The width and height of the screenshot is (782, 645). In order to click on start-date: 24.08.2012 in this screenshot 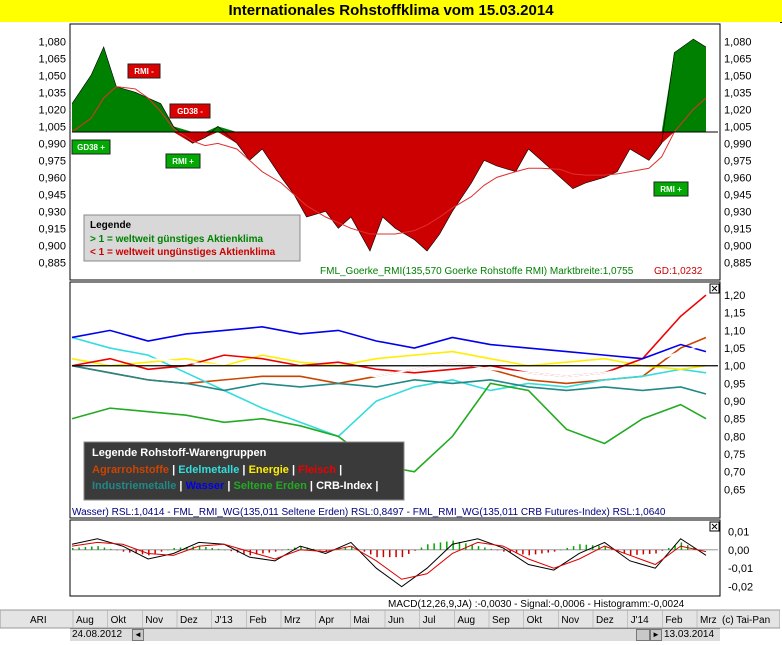, I will do `click(97, 634)`.